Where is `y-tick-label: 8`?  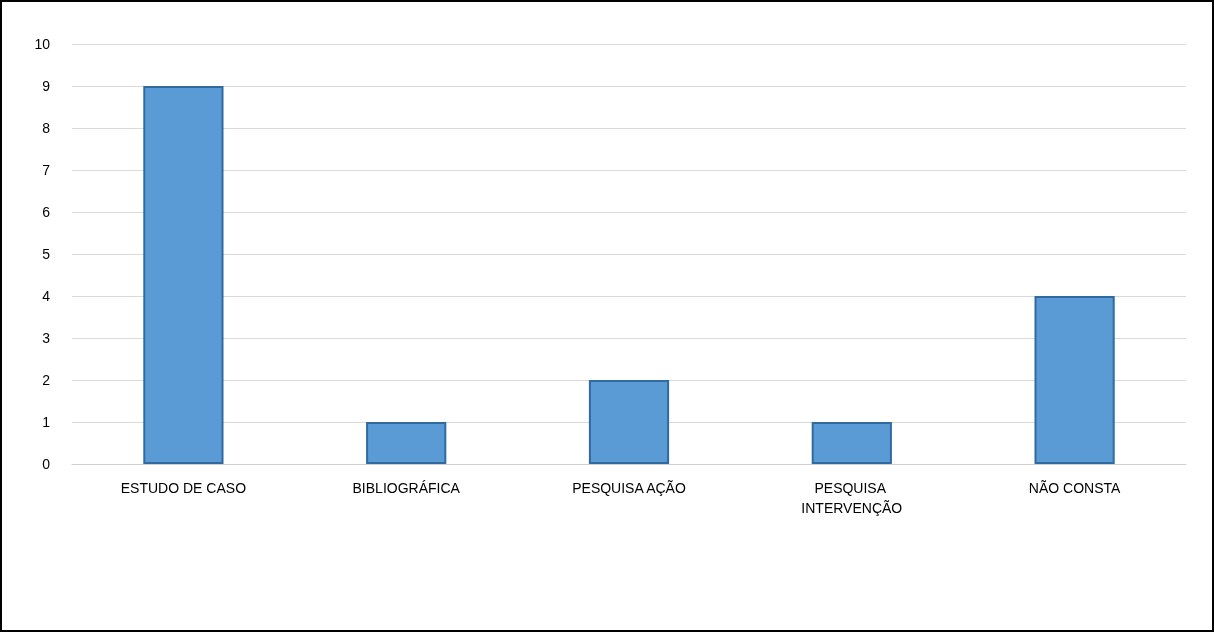 y-tick-label: 8 is located at coordinates (46, 128).